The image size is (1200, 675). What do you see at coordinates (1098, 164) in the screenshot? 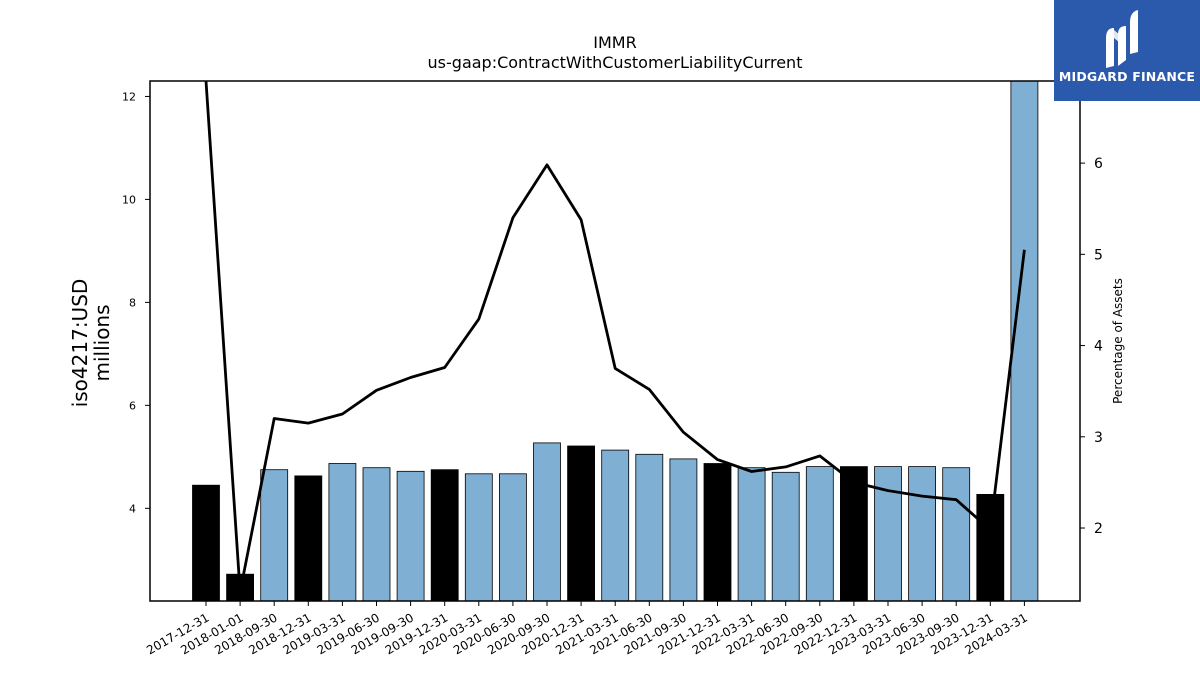
I see `y-right-tick-label: 6` at bounding box center [1098, 164].